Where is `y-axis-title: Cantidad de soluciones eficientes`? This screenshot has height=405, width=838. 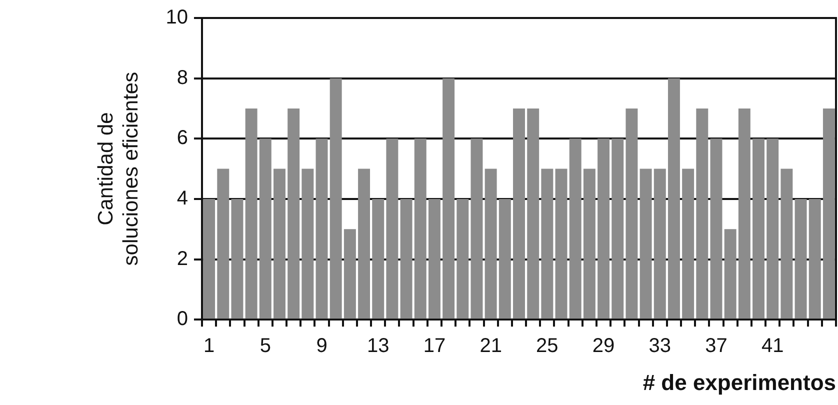 y-axis-title: Cantidad de soluciones eficientes is located at coordinates (118, 169).